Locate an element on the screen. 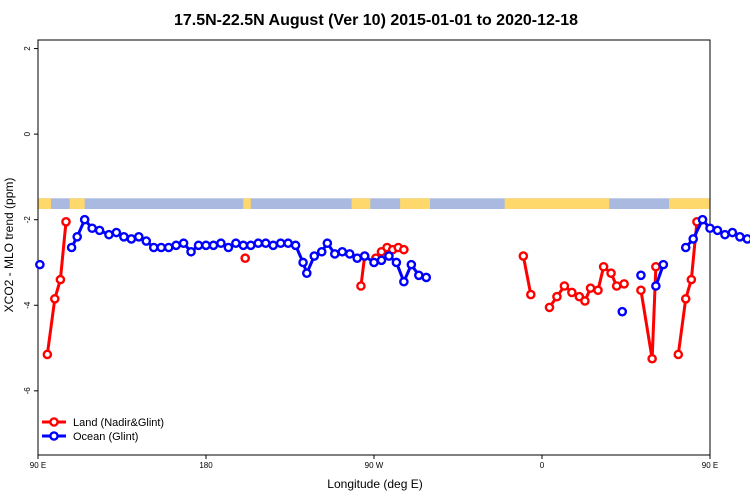  land-ocean-strip is located at coordinates (374, 203).